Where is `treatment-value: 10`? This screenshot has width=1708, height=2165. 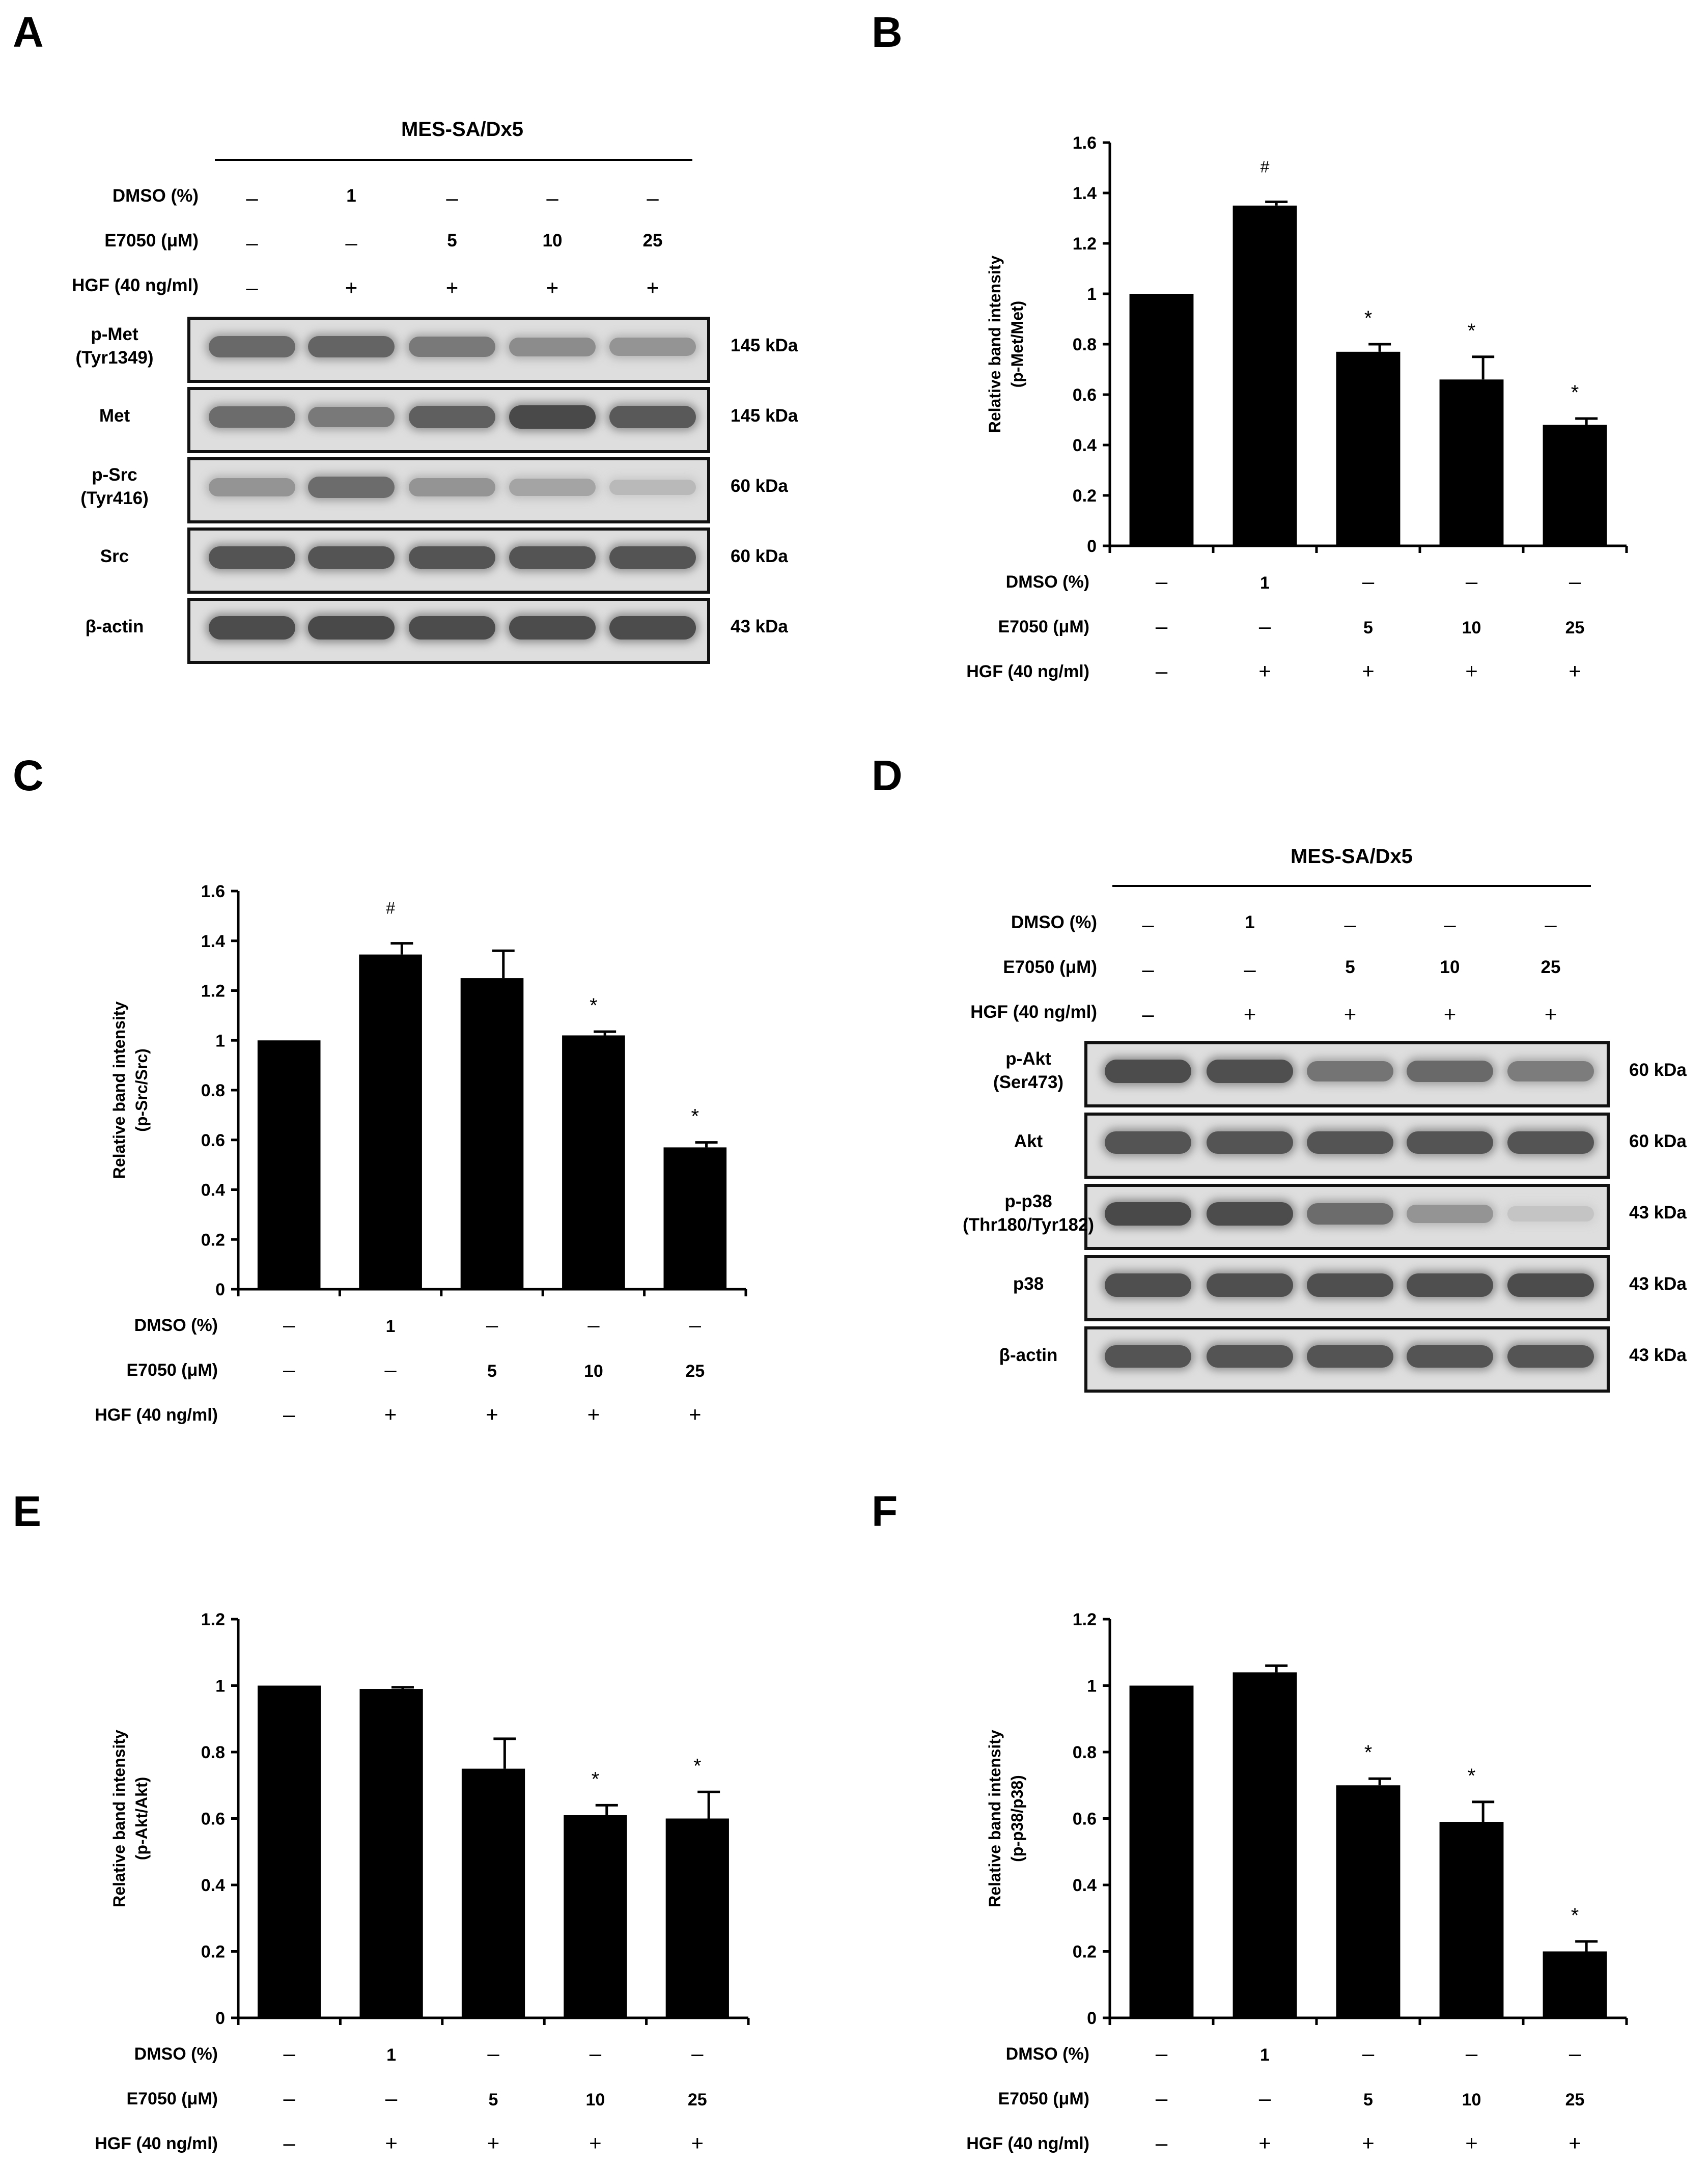
treatment-value: 10 is located at coordinates (593, 1371).